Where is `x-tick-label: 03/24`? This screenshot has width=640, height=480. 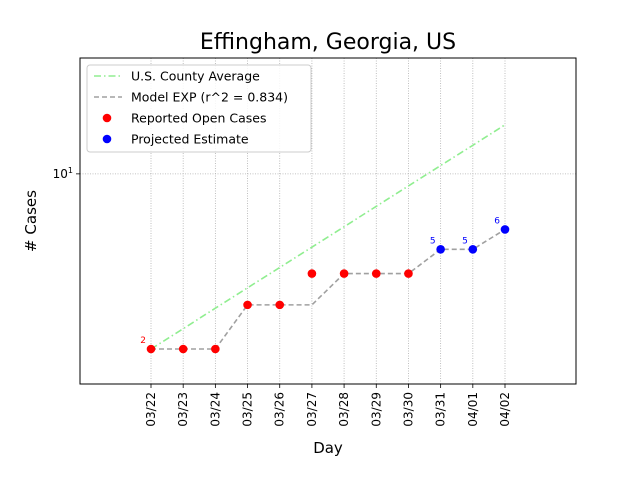 x-tick-label: 03/24 is located at coordinates (215, 409).